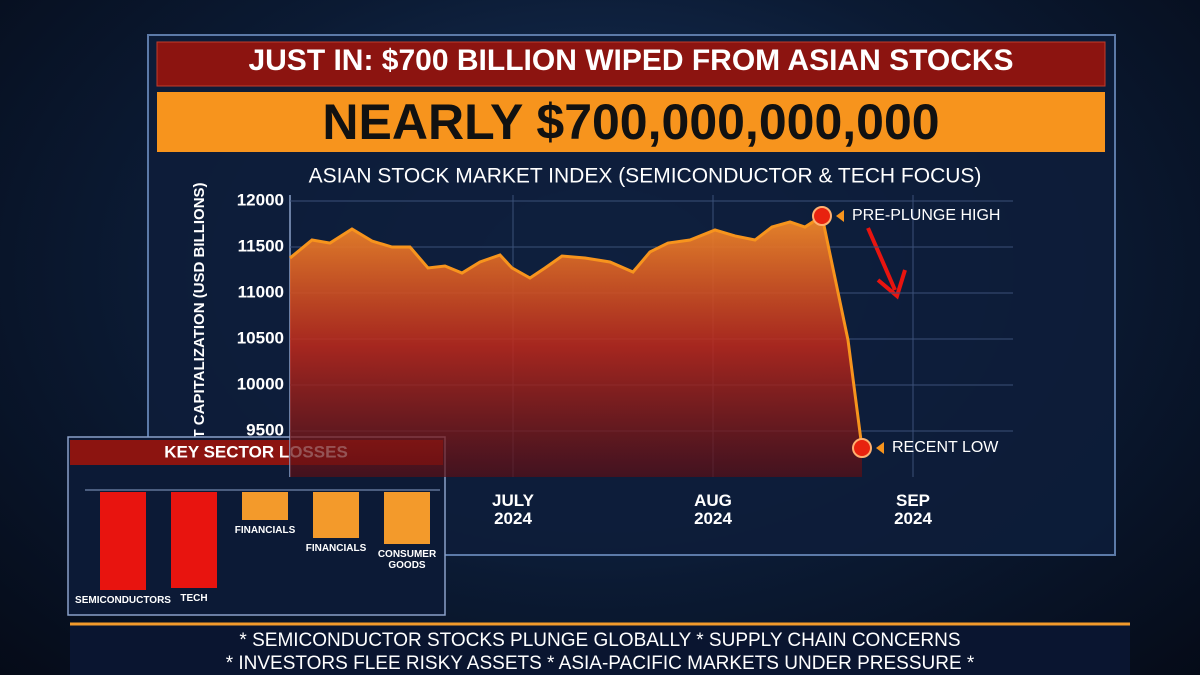 The width and height of the screenshot is (1200, 675). I want to click on headline-banner, so click(631, 122).